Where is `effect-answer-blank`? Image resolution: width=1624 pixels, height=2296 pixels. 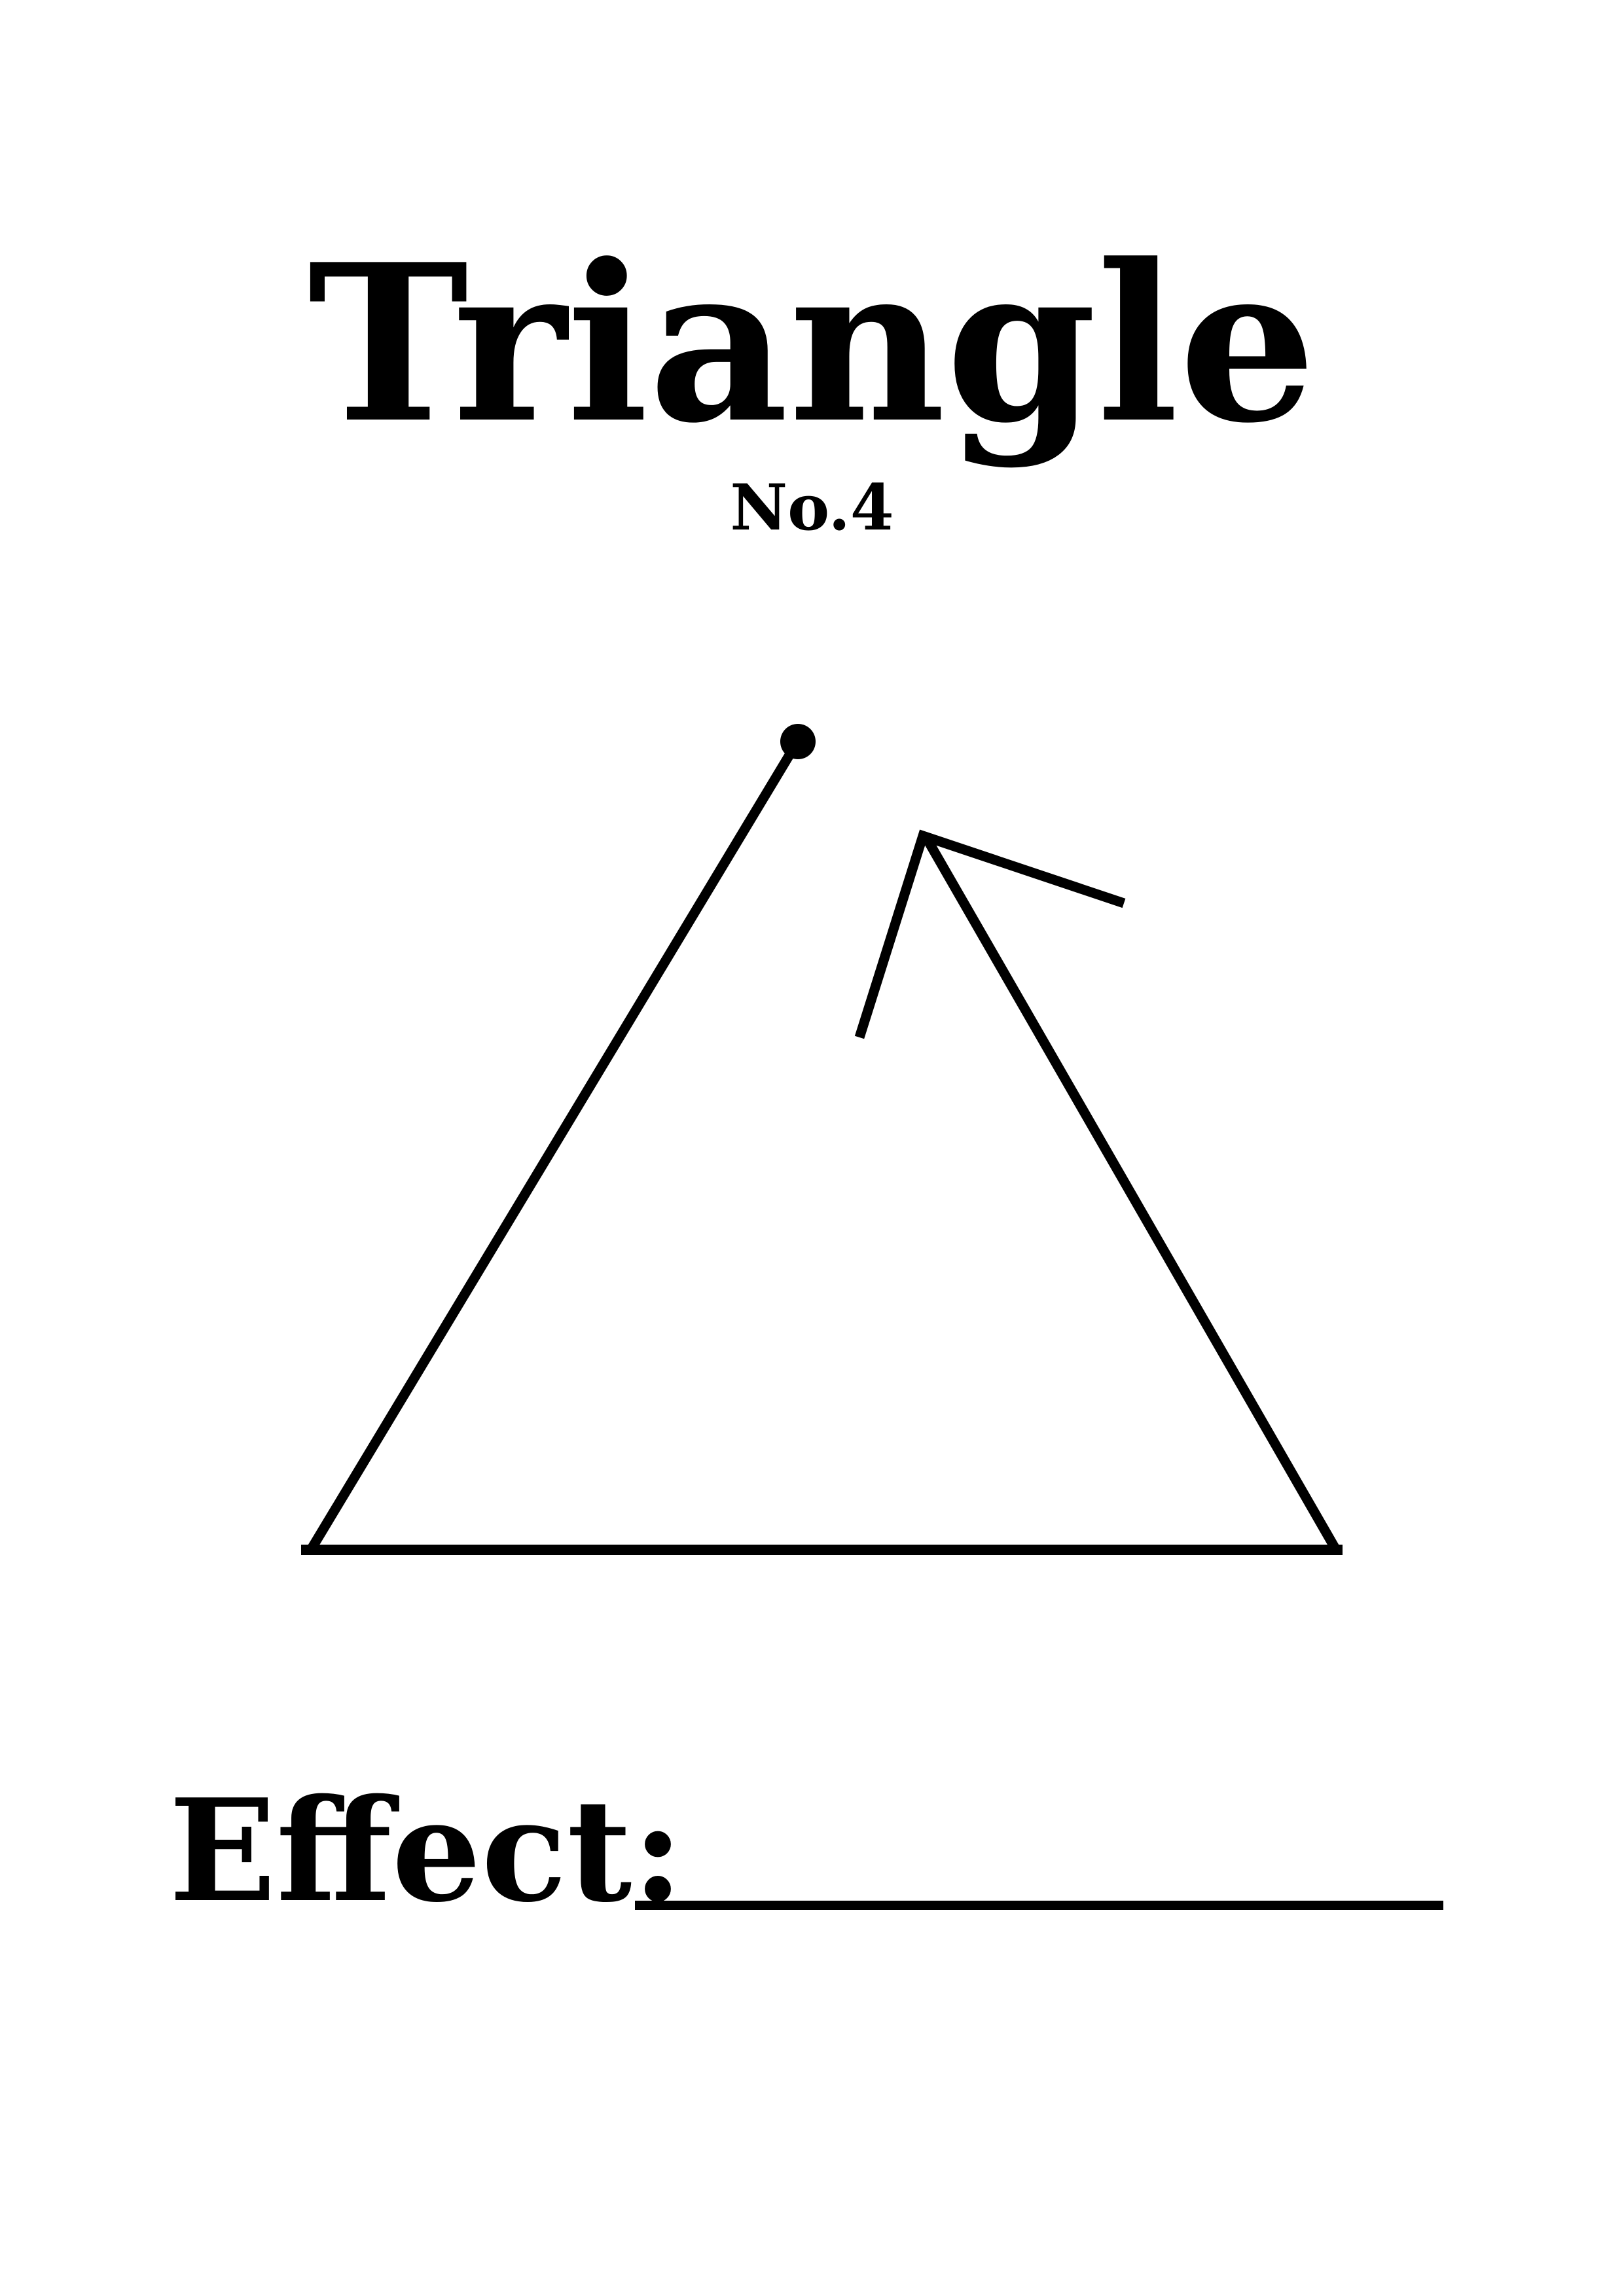 effect-answer-blank is located at coordinates (1039, 1905).